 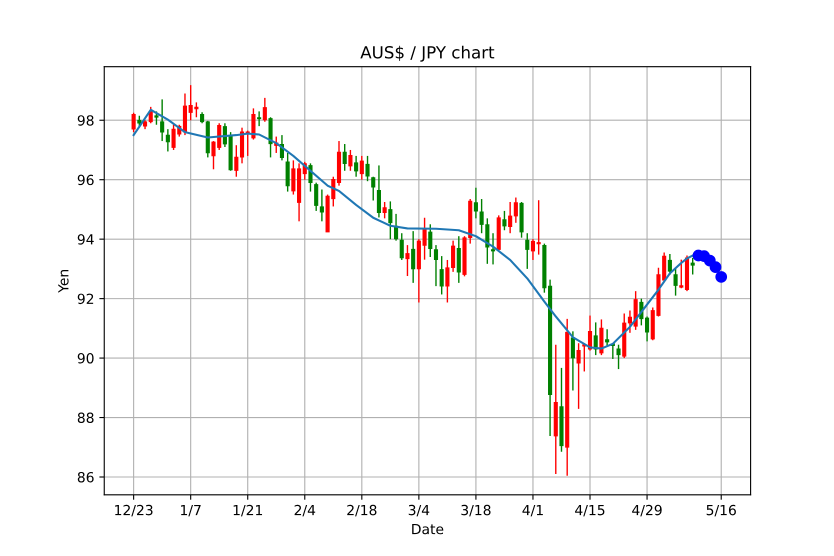 What do you see at coordinates (63, 281) in the screenshot?
I see `y-axis-title: Yen` at bounding box center [63, 281].